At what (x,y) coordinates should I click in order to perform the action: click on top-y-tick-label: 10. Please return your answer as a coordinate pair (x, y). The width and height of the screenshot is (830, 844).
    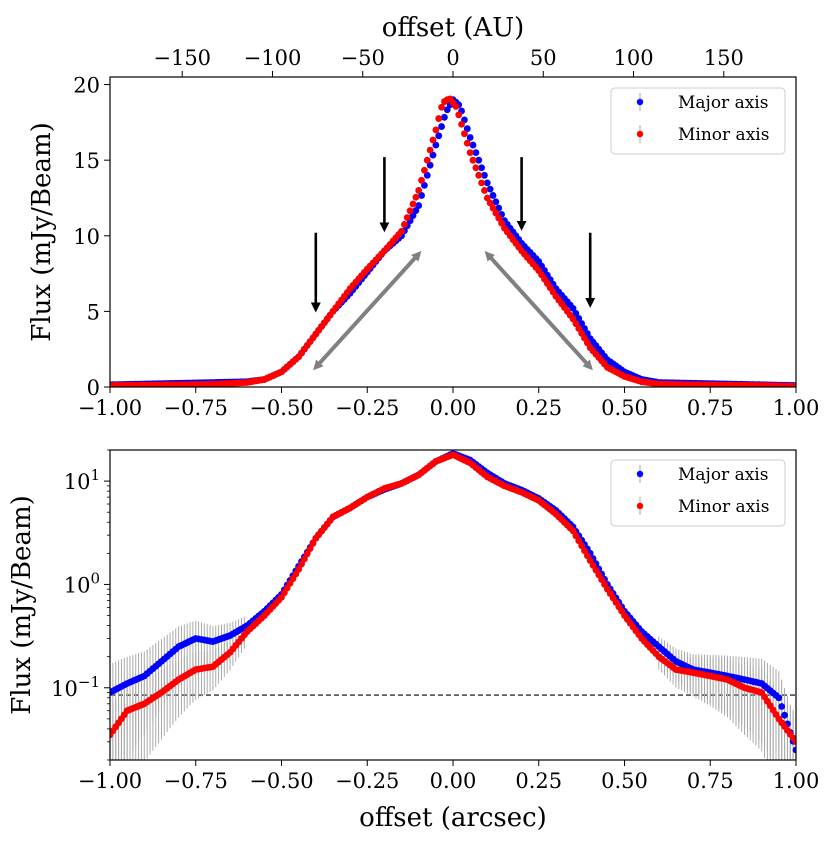
    Looking at the image, I should click on (86, 237).